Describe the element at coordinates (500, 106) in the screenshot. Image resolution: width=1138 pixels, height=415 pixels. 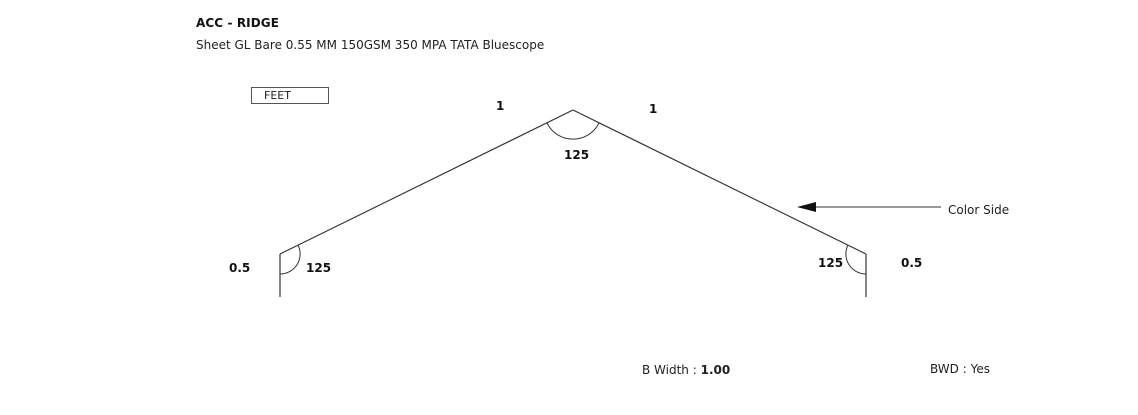
I see `left-slope-length-label: 1` at that location.